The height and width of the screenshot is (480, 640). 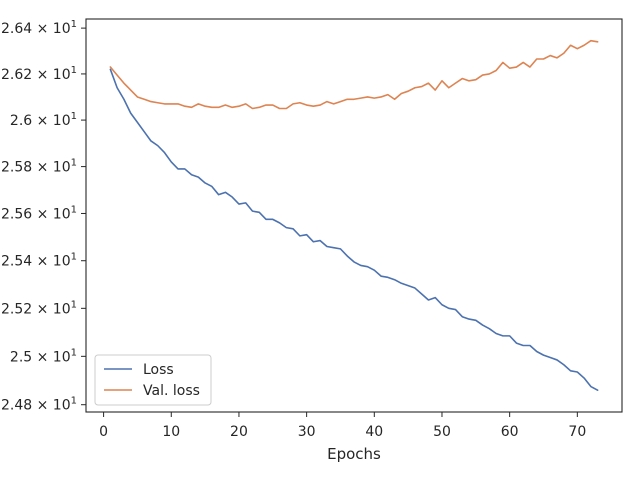 I want to click on x-tick-label: 20, so click(x=239, y=432).